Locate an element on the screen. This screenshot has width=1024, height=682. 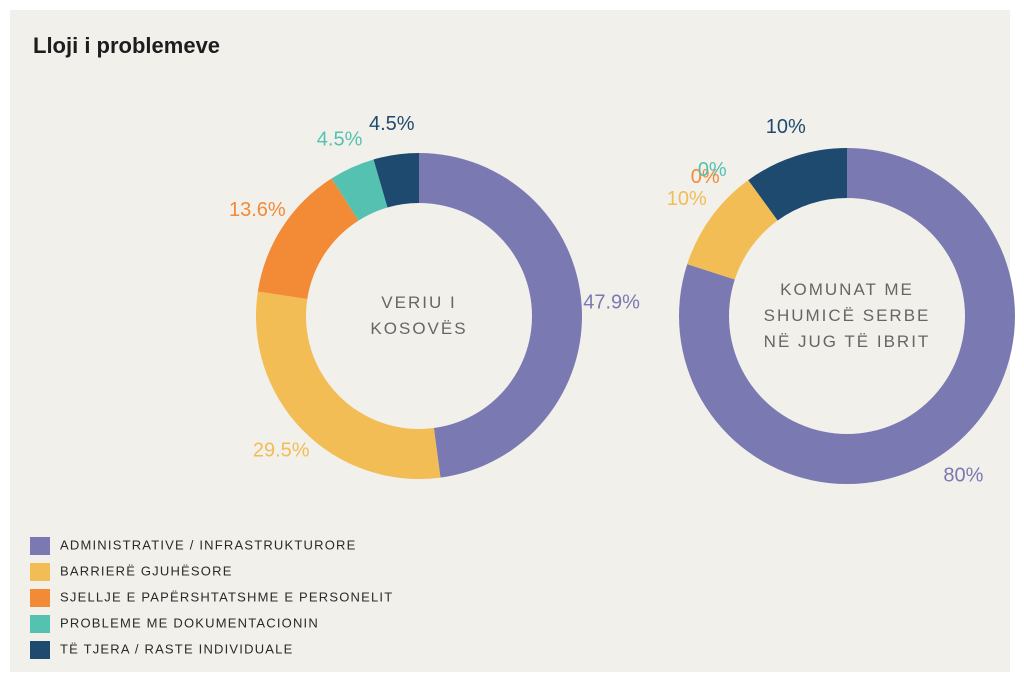
value-label: 29.5% is located at coordinates (281, 450).